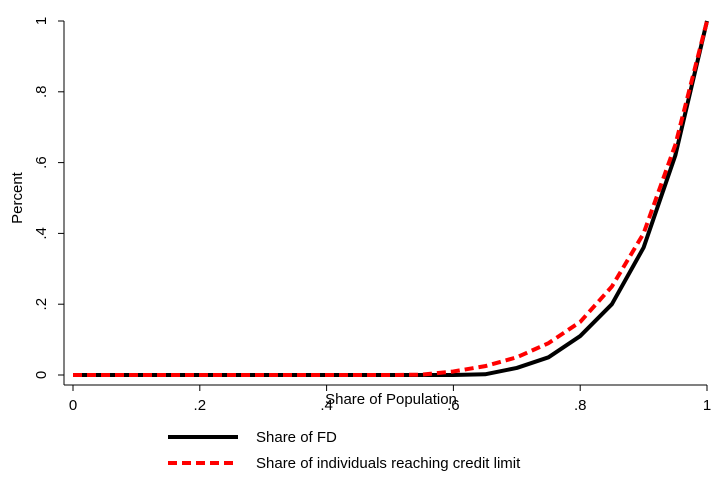 Image resolution: width=712 pixels, height=502 pixels. I want to click on y-tick-label: .8, so click(41, 92).